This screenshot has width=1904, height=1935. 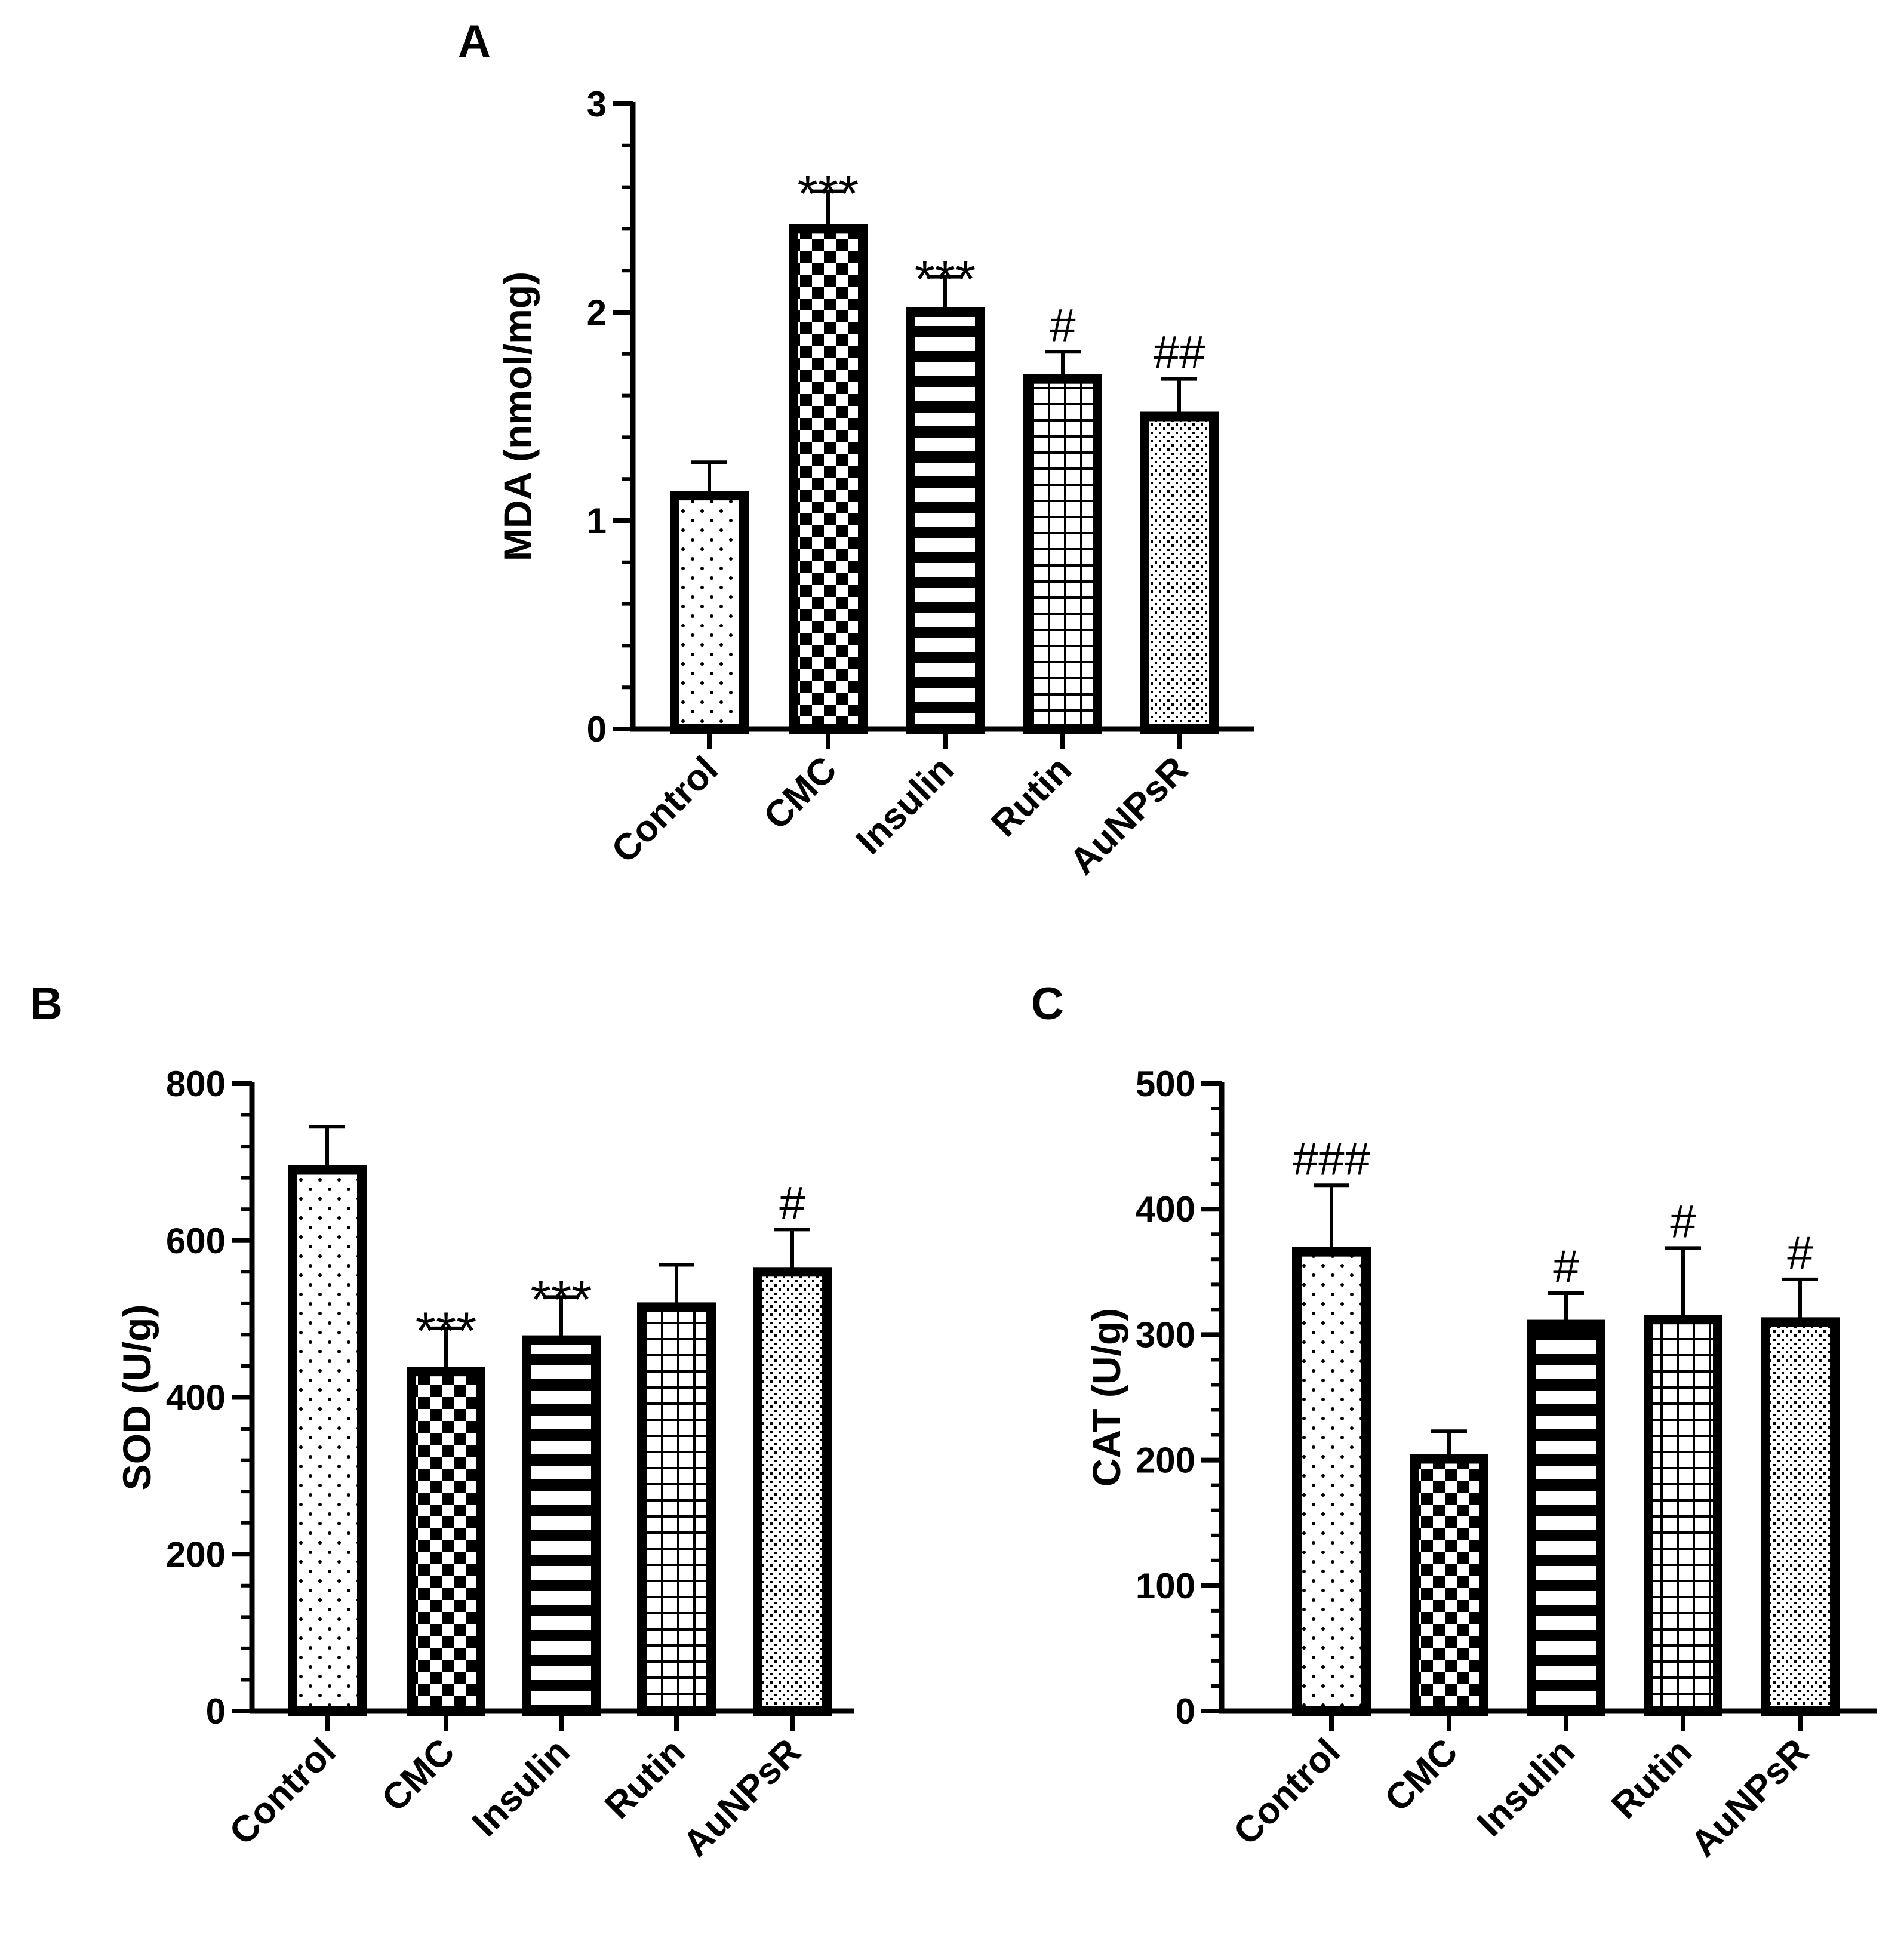 I want to click on y-tick-label: 800, so click(x=196, y=1084).